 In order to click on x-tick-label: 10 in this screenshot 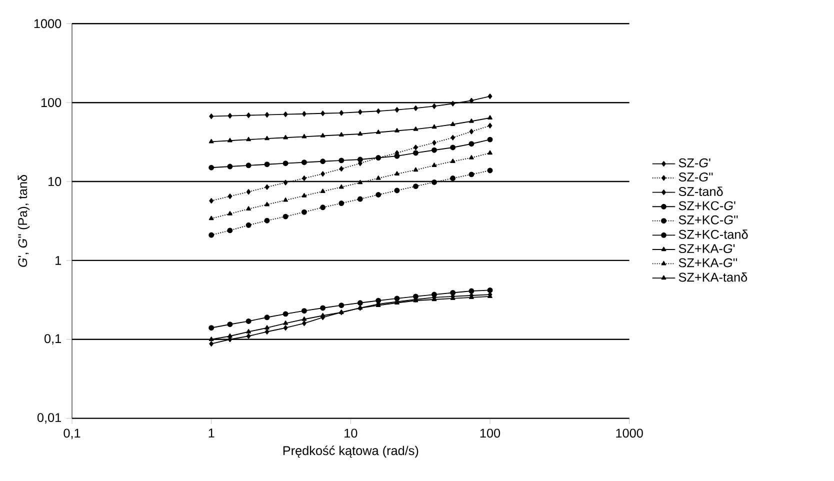, I will do `click(351, 433)`.